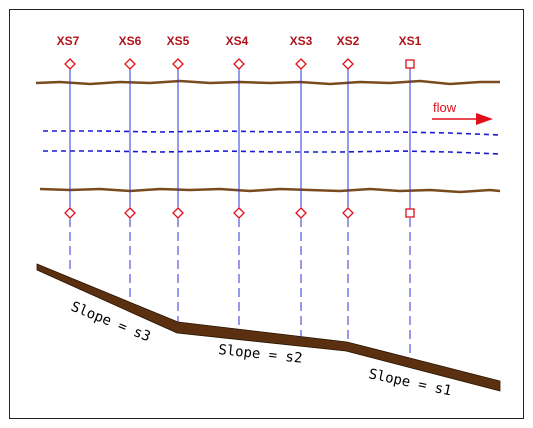 Image resolution: width=533 pixels, height=428 pixels. I want to click on xs6-label: XS6, so click(130, 41).